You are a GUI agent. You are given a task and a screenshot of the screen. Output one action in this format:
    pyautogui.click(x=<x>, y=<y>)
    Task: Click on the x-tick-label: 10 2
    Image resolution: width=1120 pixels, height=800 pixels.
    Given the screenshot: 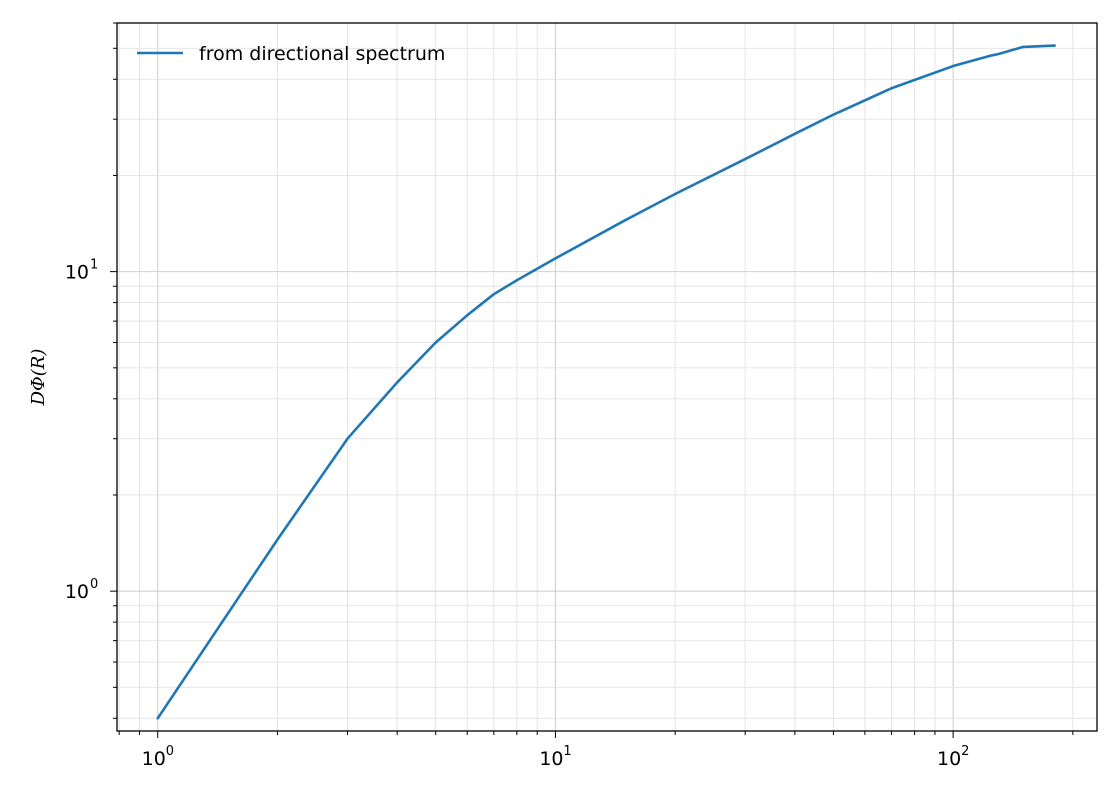 What is the action you would take?
    pyautogui.click(x=953, y=757)
    